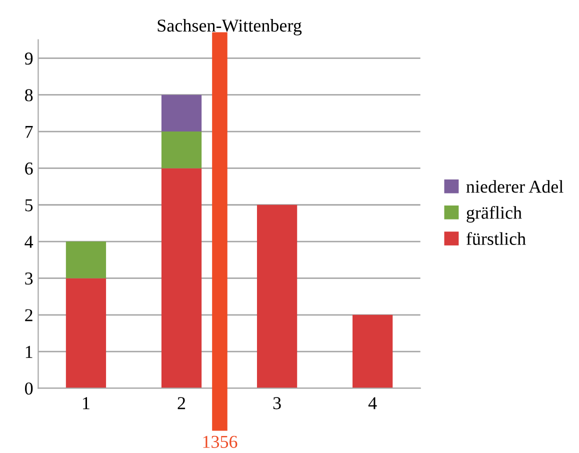  What do you see at coordinates (29, 278) in the screenshot?
I see `y-tick-label: 3` at bounding box center [29, 278].